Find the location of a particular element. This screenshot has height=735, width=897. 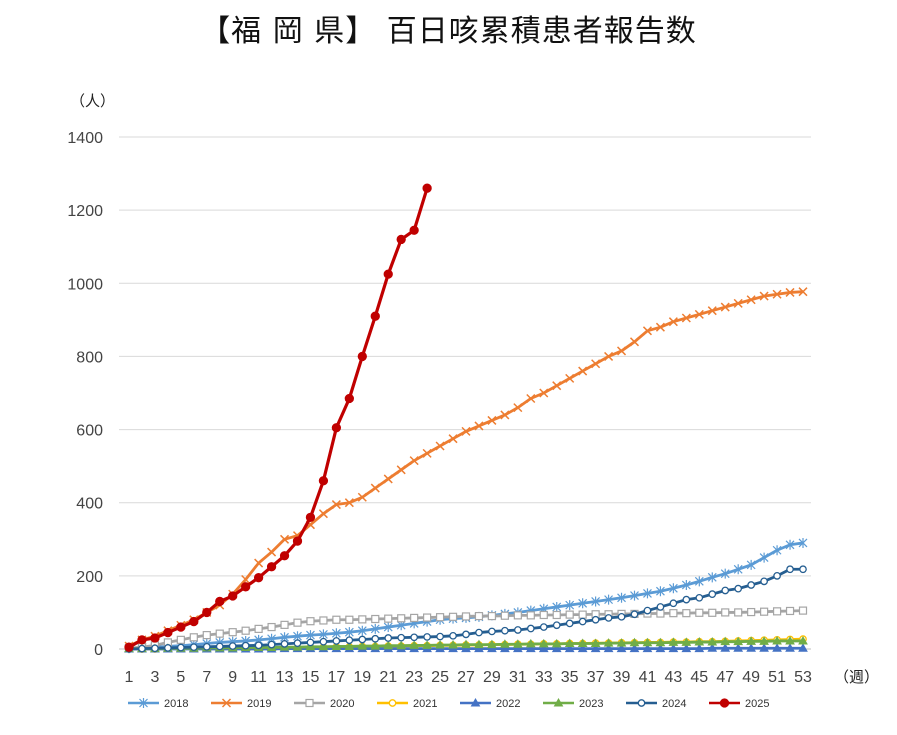

x-tick-label: 33 is located at coordinates (544, 677).